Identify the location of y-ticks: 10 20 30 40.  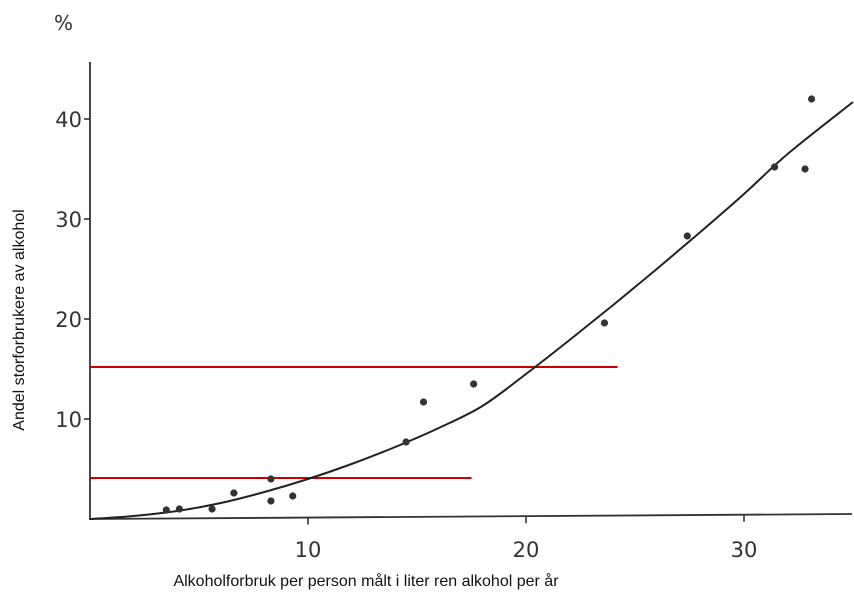
(72, 270).